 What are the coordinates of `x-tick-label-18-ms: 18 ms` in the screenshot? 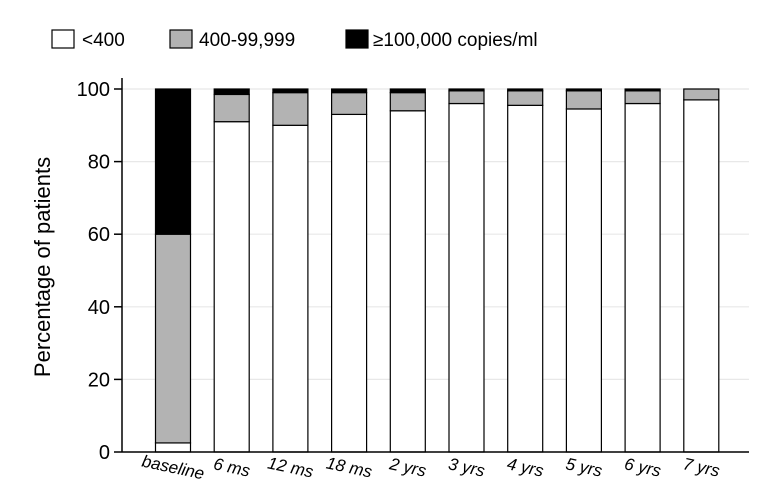 It's located at (350, 467).